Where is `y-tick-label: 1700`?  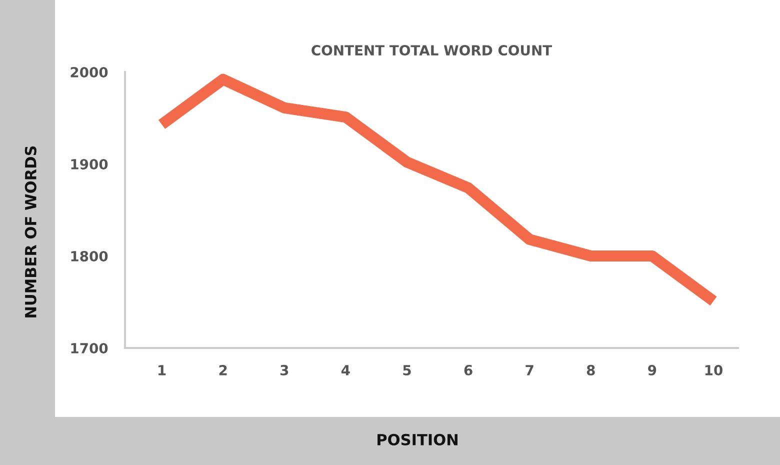 y-tick-label: 1700 is located at coordinates (89, 348).